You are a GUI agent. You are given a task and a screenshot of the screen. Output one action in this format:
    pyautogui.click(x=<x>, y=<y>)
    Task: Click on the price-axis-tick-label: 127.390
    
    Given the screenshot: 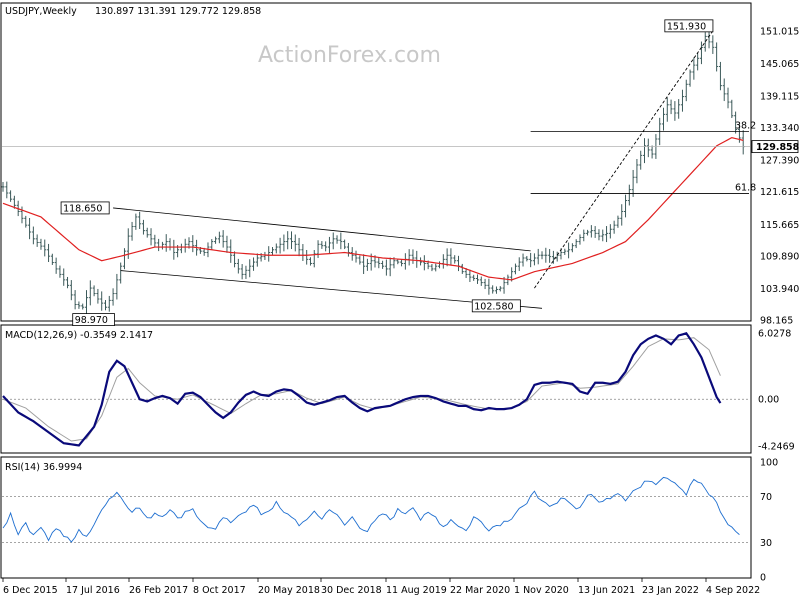 What is the action you would take?
    pyautogui.click(x=779, y=161)
    